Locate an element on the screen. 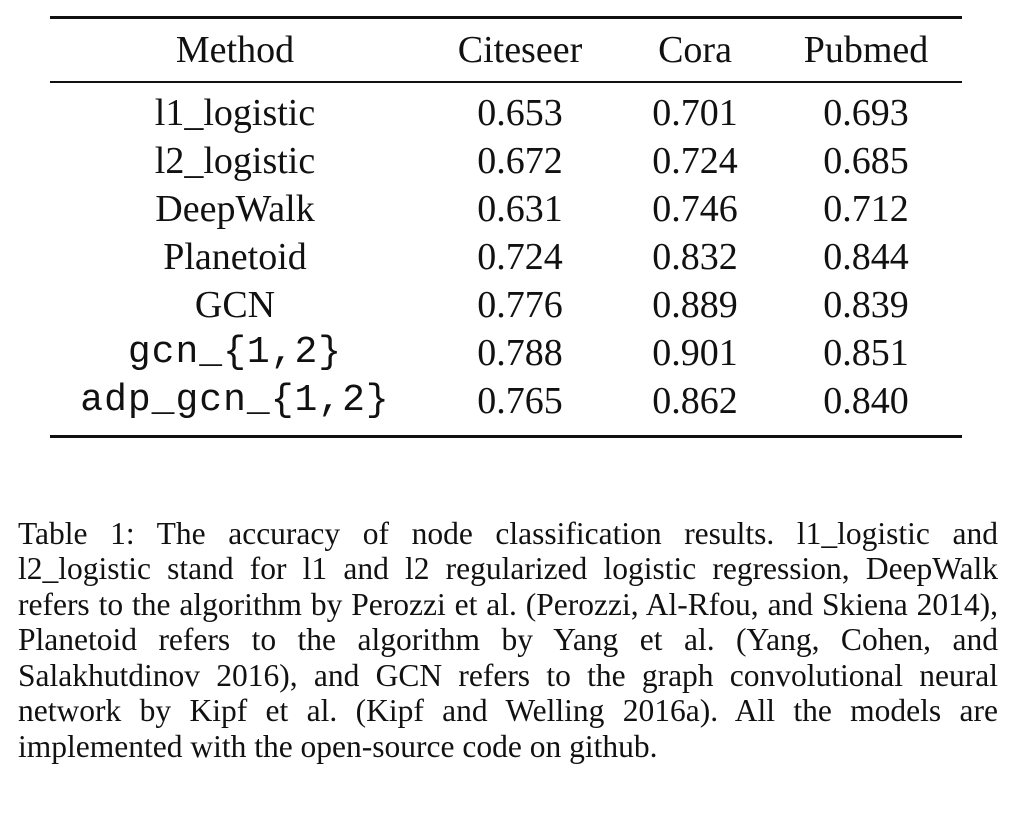  results-table: Method Citeseer Cora Pubmed is located at coordinates (506, 50).